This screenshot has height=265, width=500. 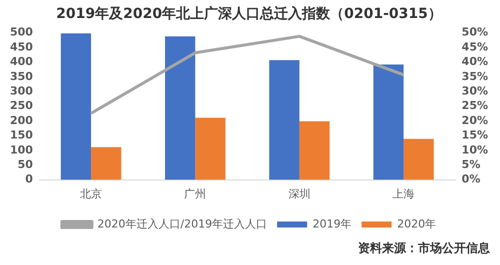 I want to click on y2-tick-label: 5%, so click(x=471, y=164).